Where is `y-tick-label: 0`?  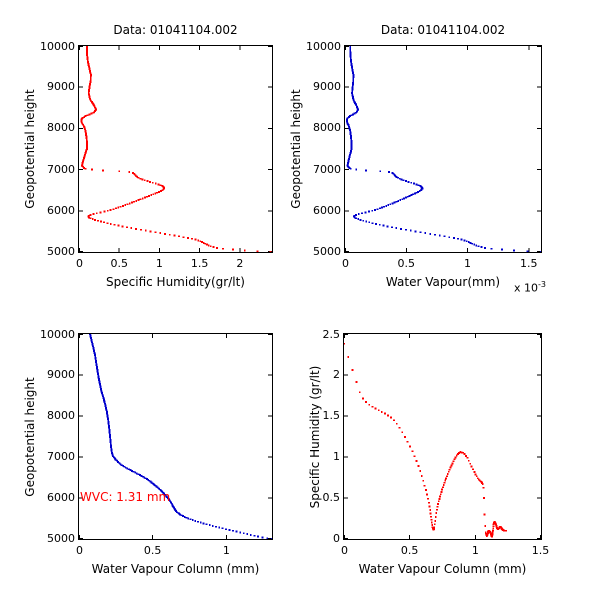 y-tick-label: 0 is located at coordinates (336, 538).